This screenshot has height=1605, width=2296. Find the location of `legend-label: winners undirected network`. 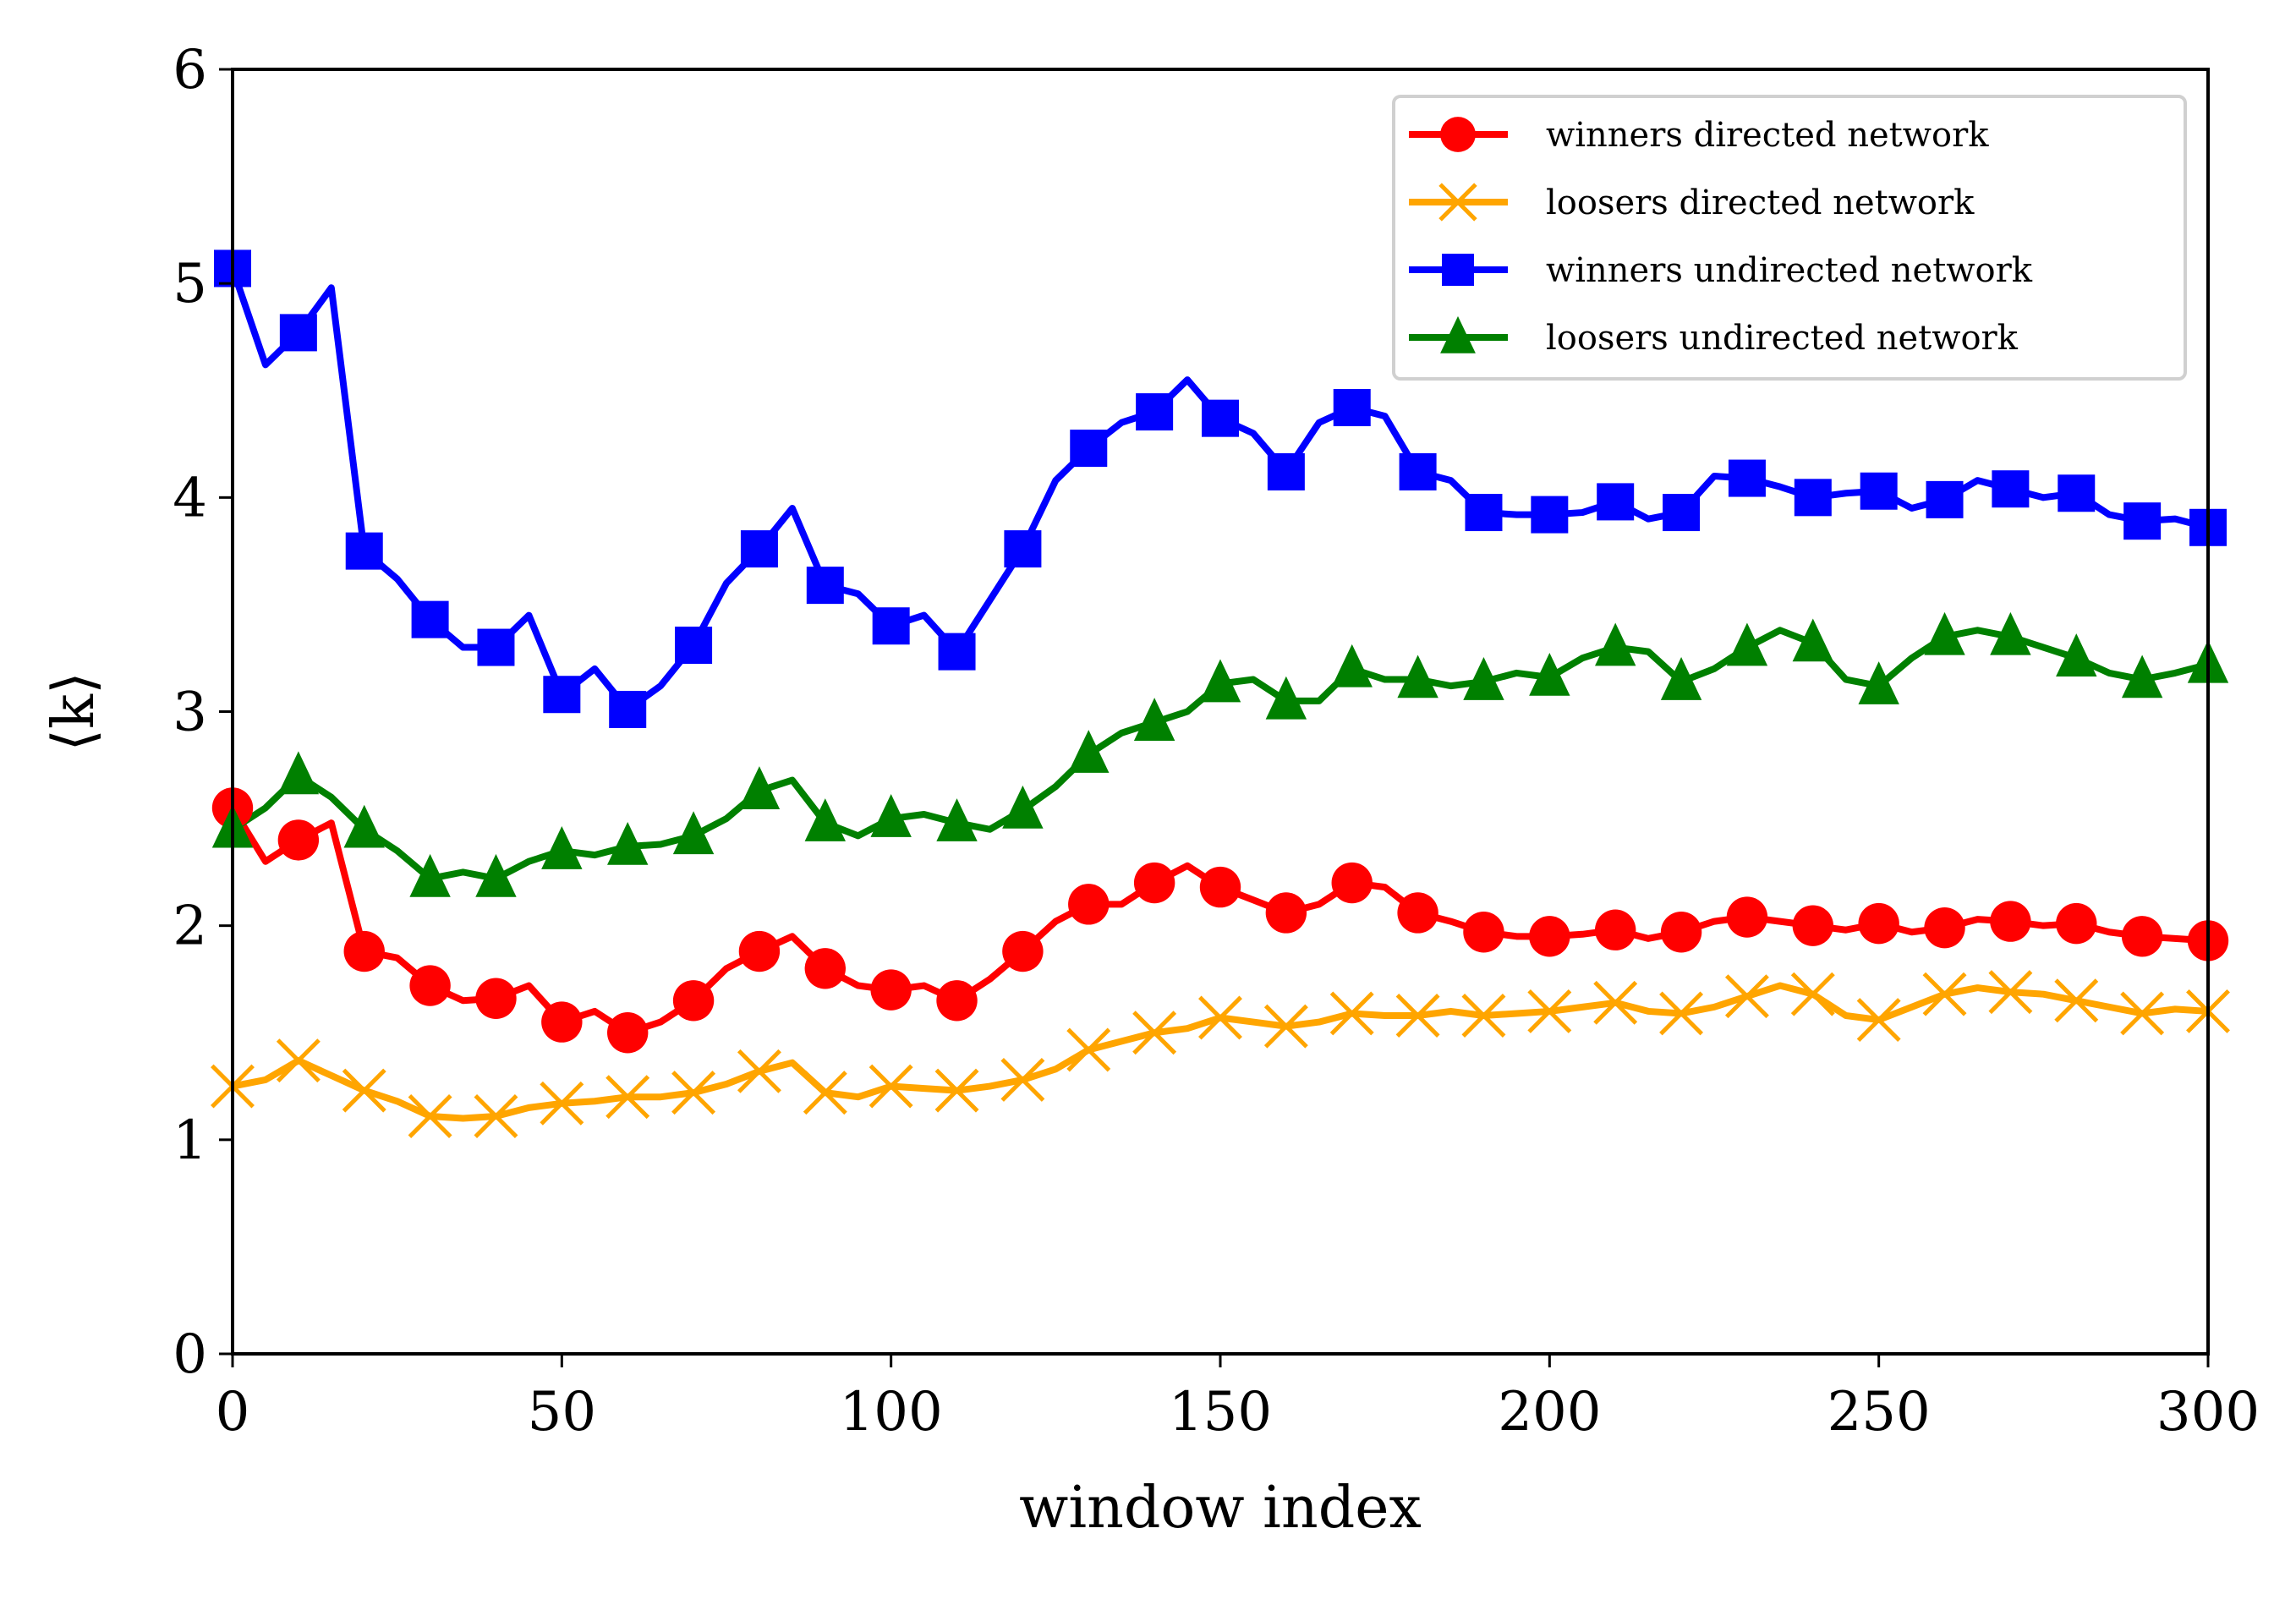

legend-label: winners undirected network is located at coordinates (1790, 270).